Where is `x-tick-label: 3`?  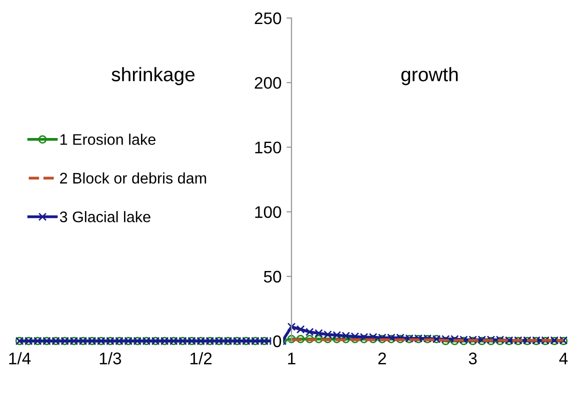
x-tick-label: 3 is located at coordinates (472, 358).